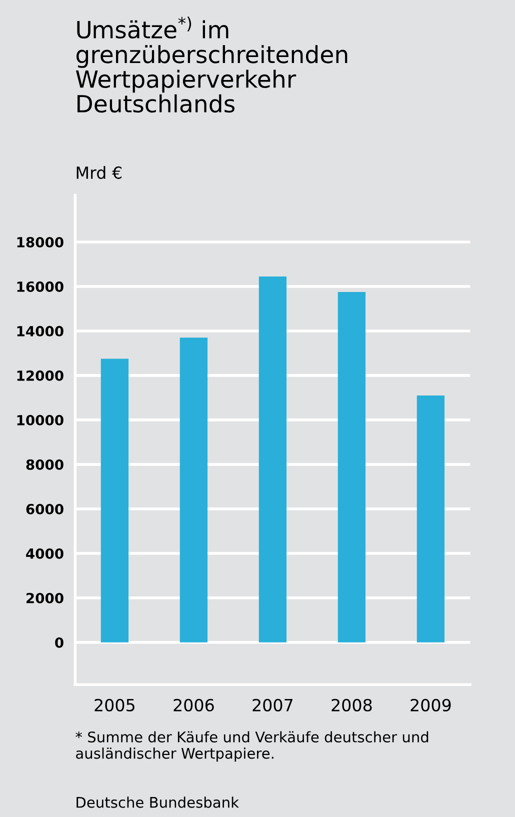 The width and height of the screenshot is (515, 817). I want to click on text: Deutsche Bundesbank, so click(157, 802).